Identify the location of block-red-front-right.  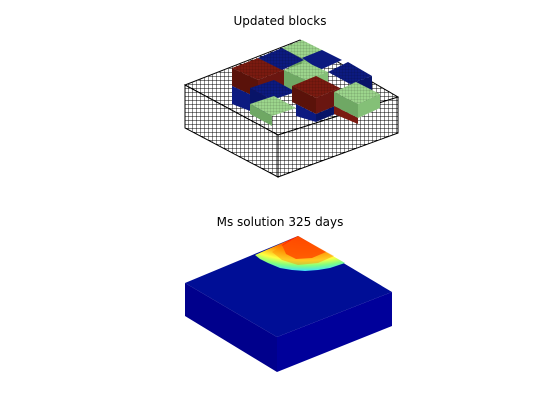
(346, 115).